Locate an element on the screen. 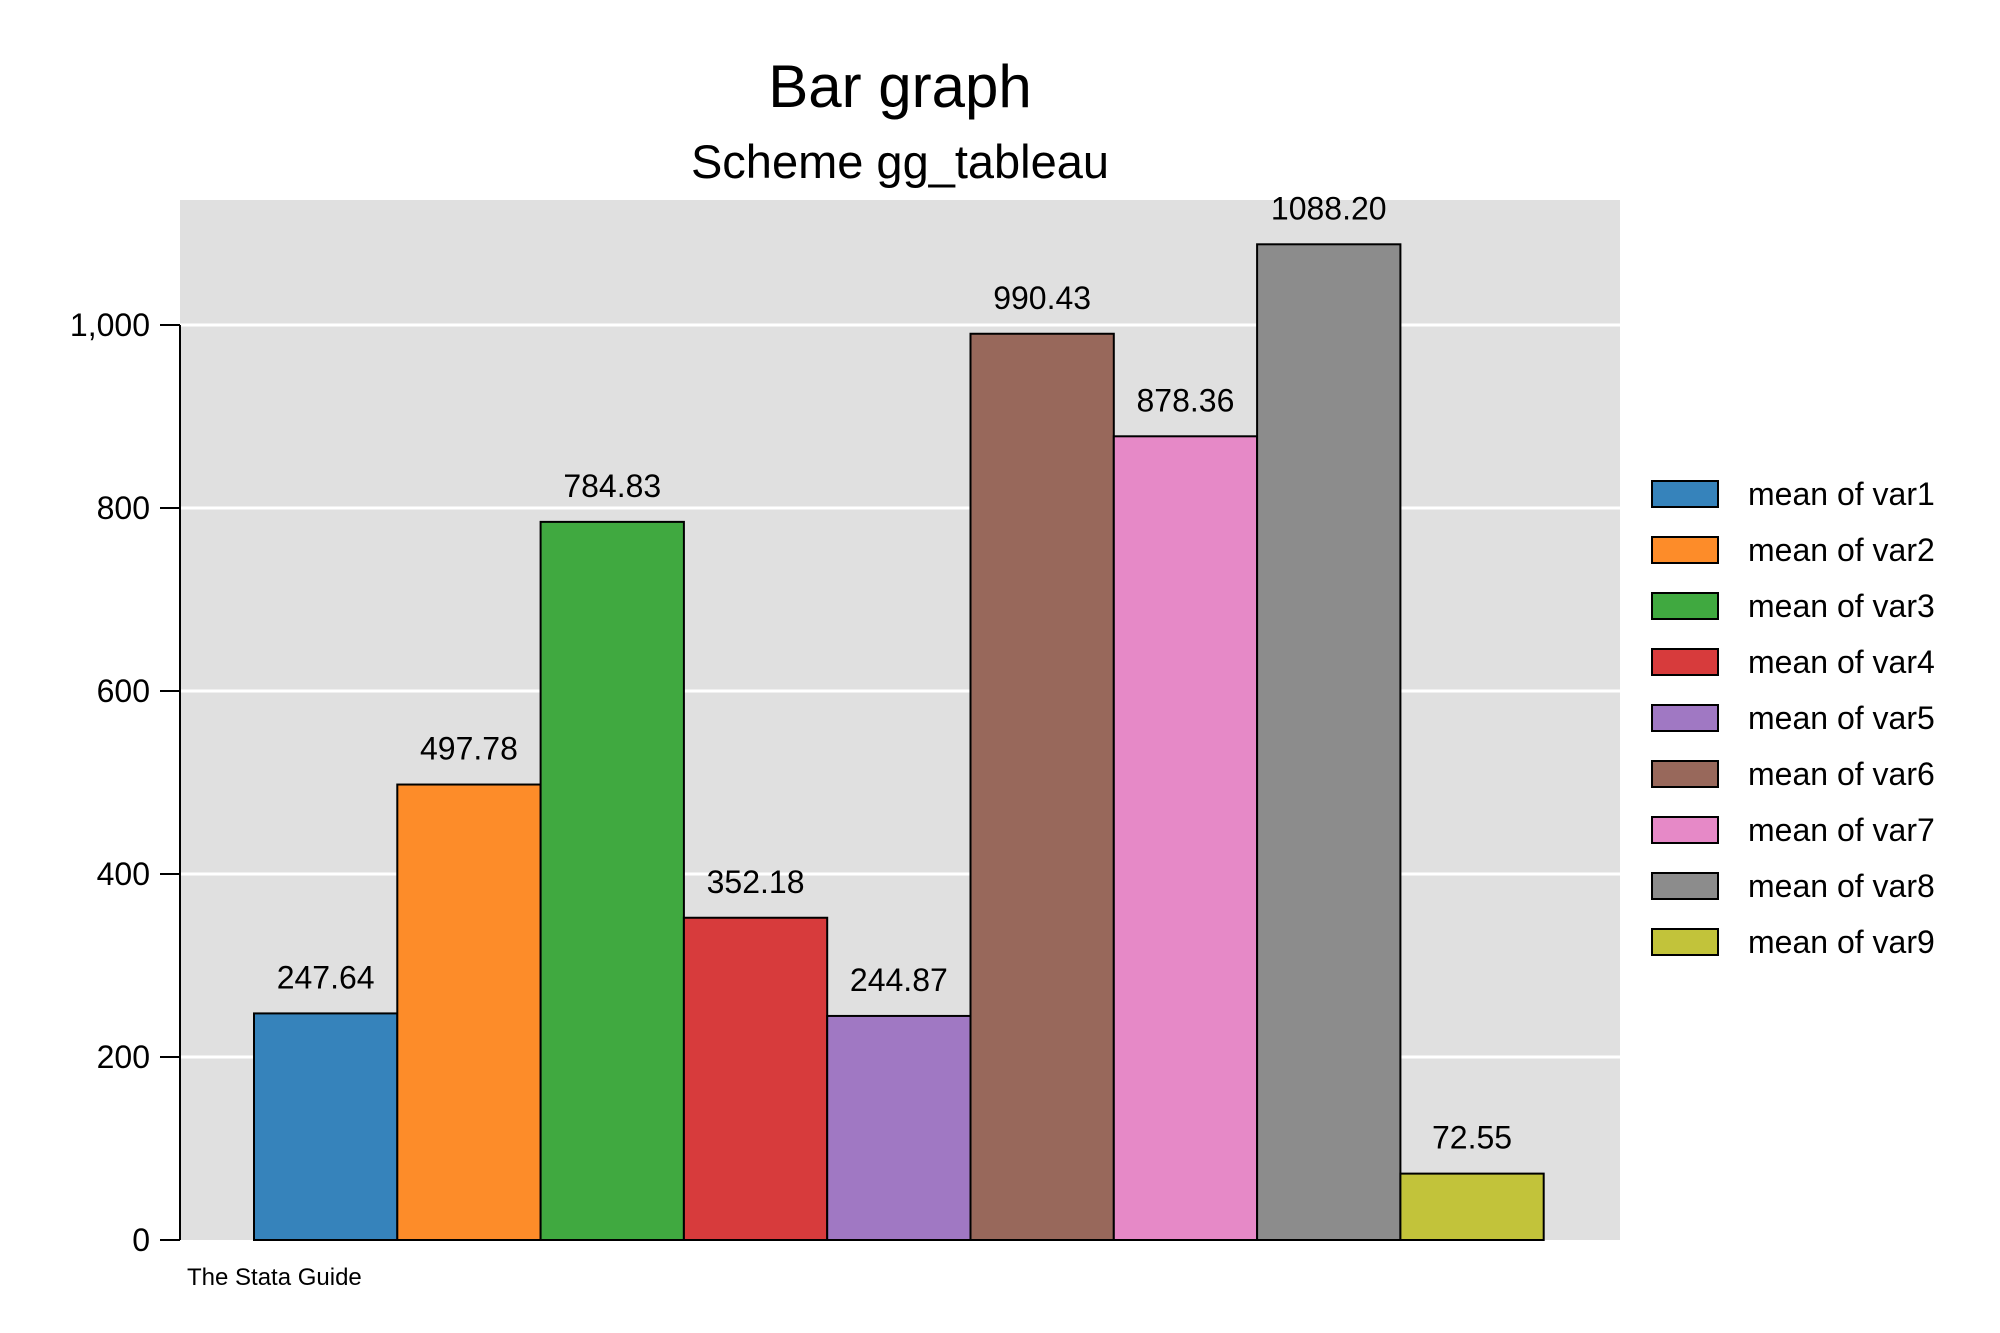 The height and width of the screenshot is (1333, 2000). data-label-6: 990.43 is located at coordinates (1042, 298).